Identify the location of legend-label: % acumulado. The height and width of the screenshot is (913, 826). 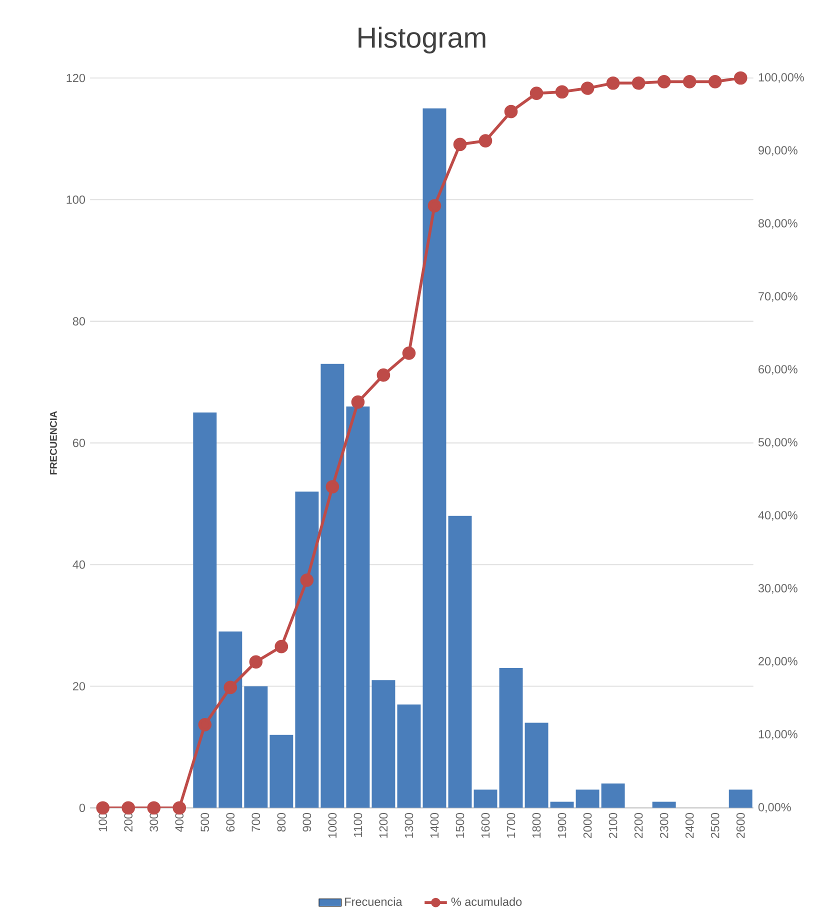
(487, 901).